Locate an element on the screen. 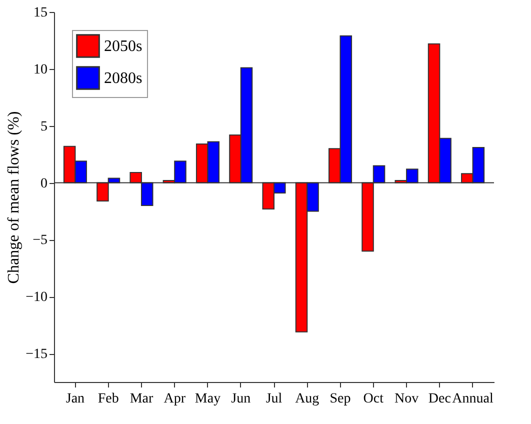 The image size is (531, 424). x-tick-label: May is located at coordinates (207, 399).